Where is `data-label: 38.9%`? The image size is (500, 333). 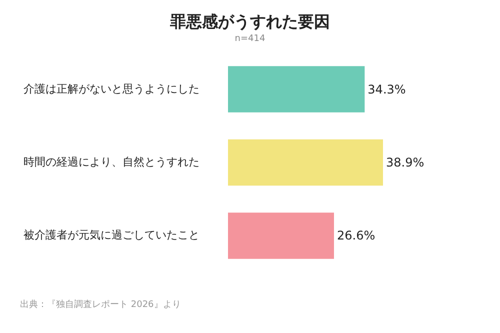
data-label: 38.9% is located at coordinates (405, 163).